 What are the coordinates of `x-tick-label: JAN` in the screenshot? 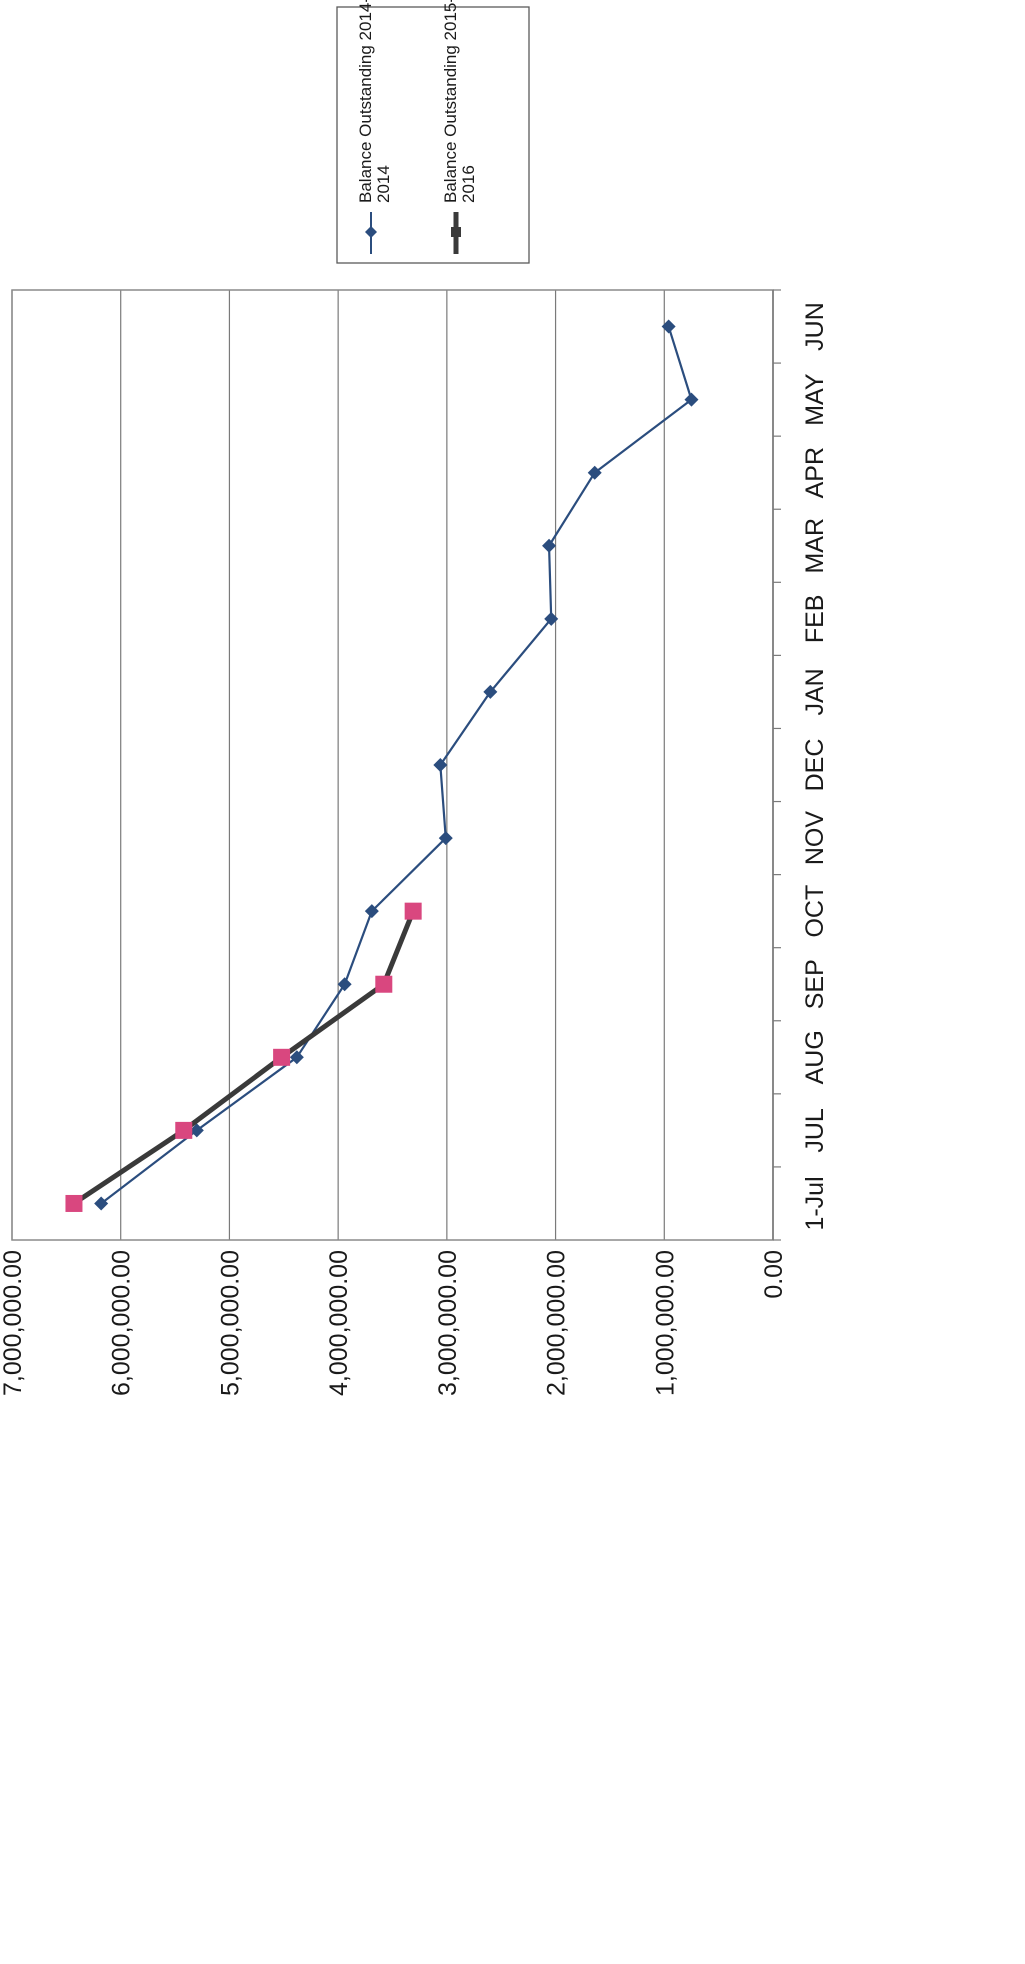 It's located at (815, 691).